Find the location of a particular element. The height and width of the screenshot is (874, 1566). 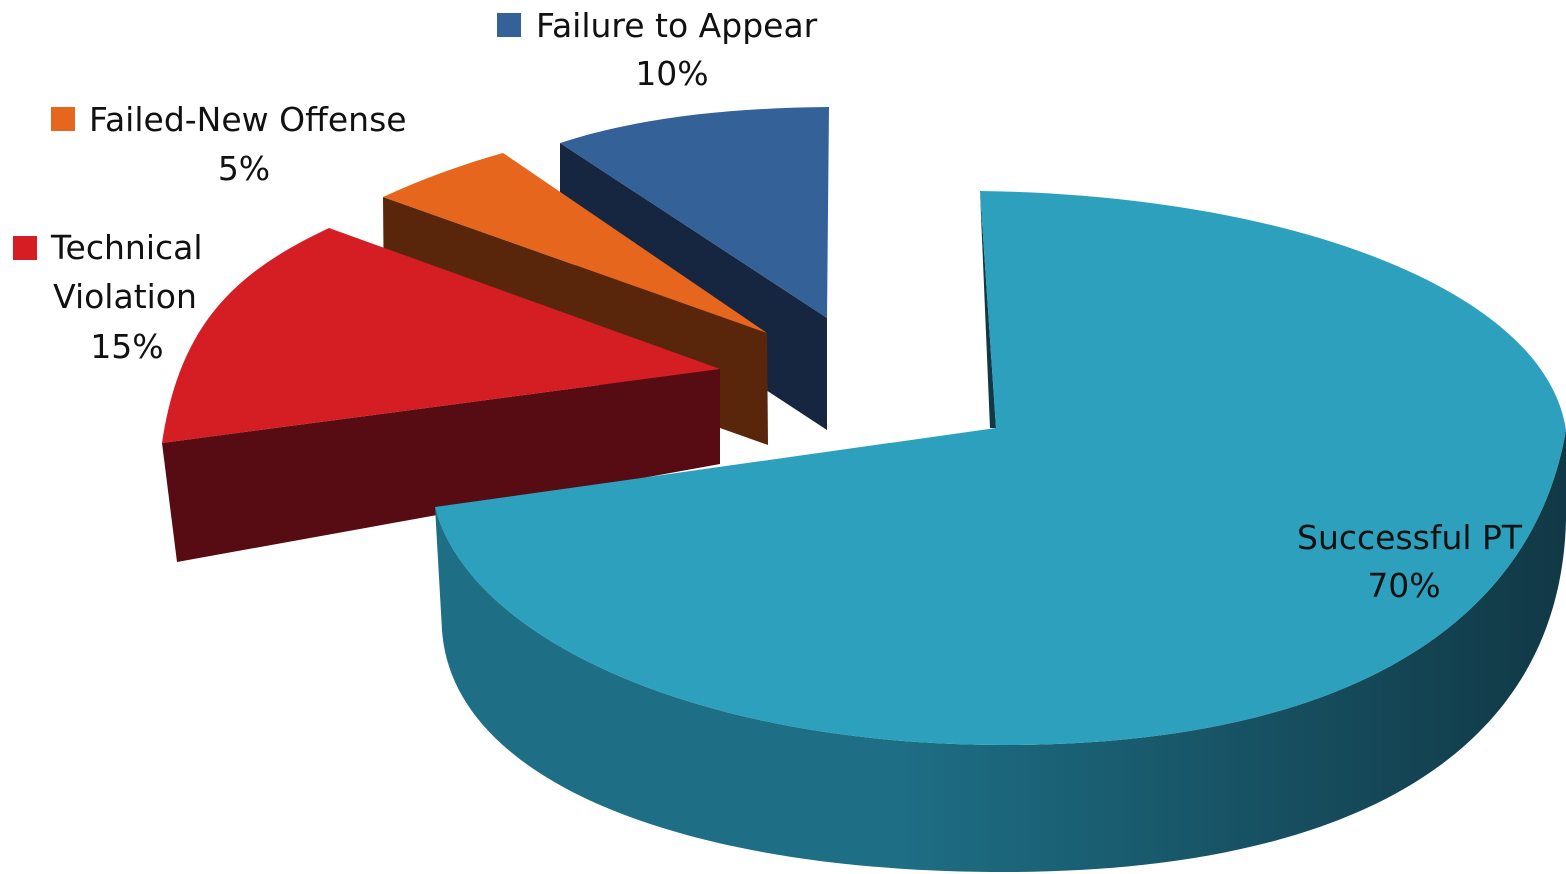

slice-technical-violation is located at coordinates (441, 395).